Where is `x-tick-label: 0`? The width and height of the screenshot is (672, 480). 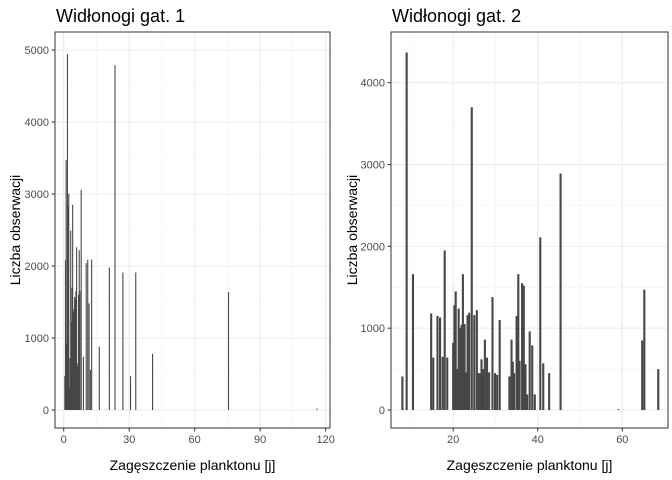
x-tick-label: 0 is located at coordinates (64, 440).